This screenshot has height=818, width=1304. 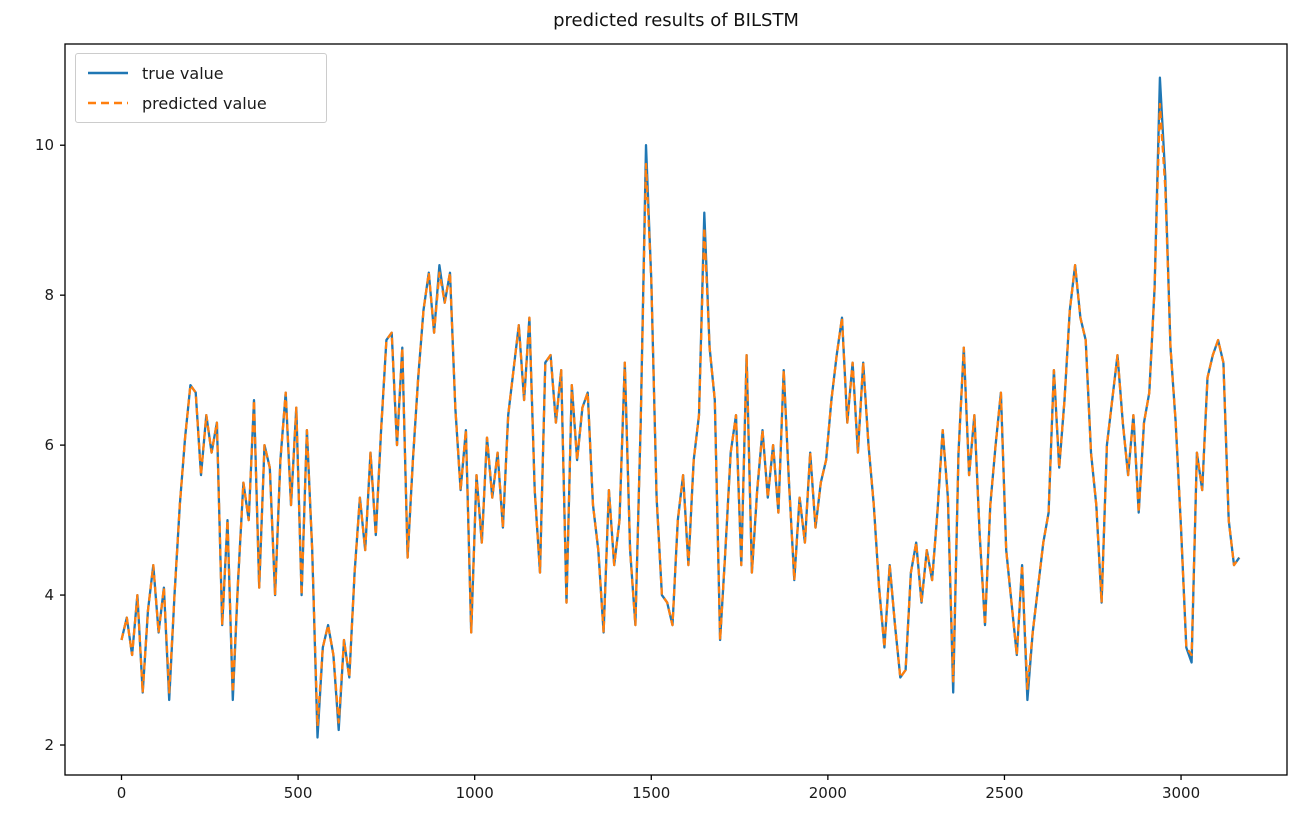 What do you see at coordinates (44, 145) in the screenshot?
I see `y-tick-label: 10` at bounding box center [44, 145].